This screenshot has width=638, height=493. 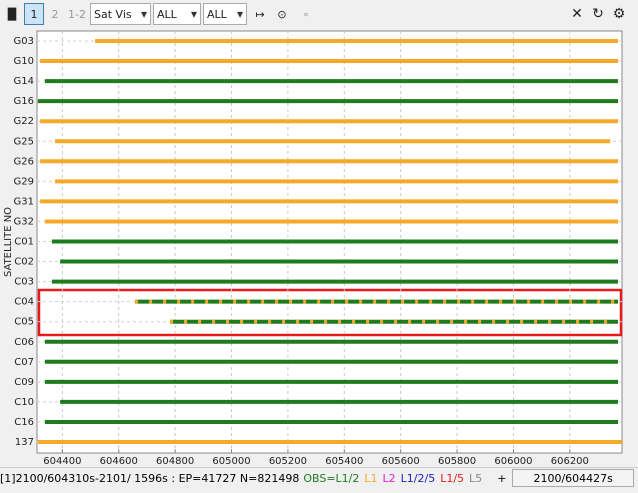 What do you see at coordinates (24, 161) in the screenshot?
I see `y-tick-label: G26` at bounding box center [24, 161].